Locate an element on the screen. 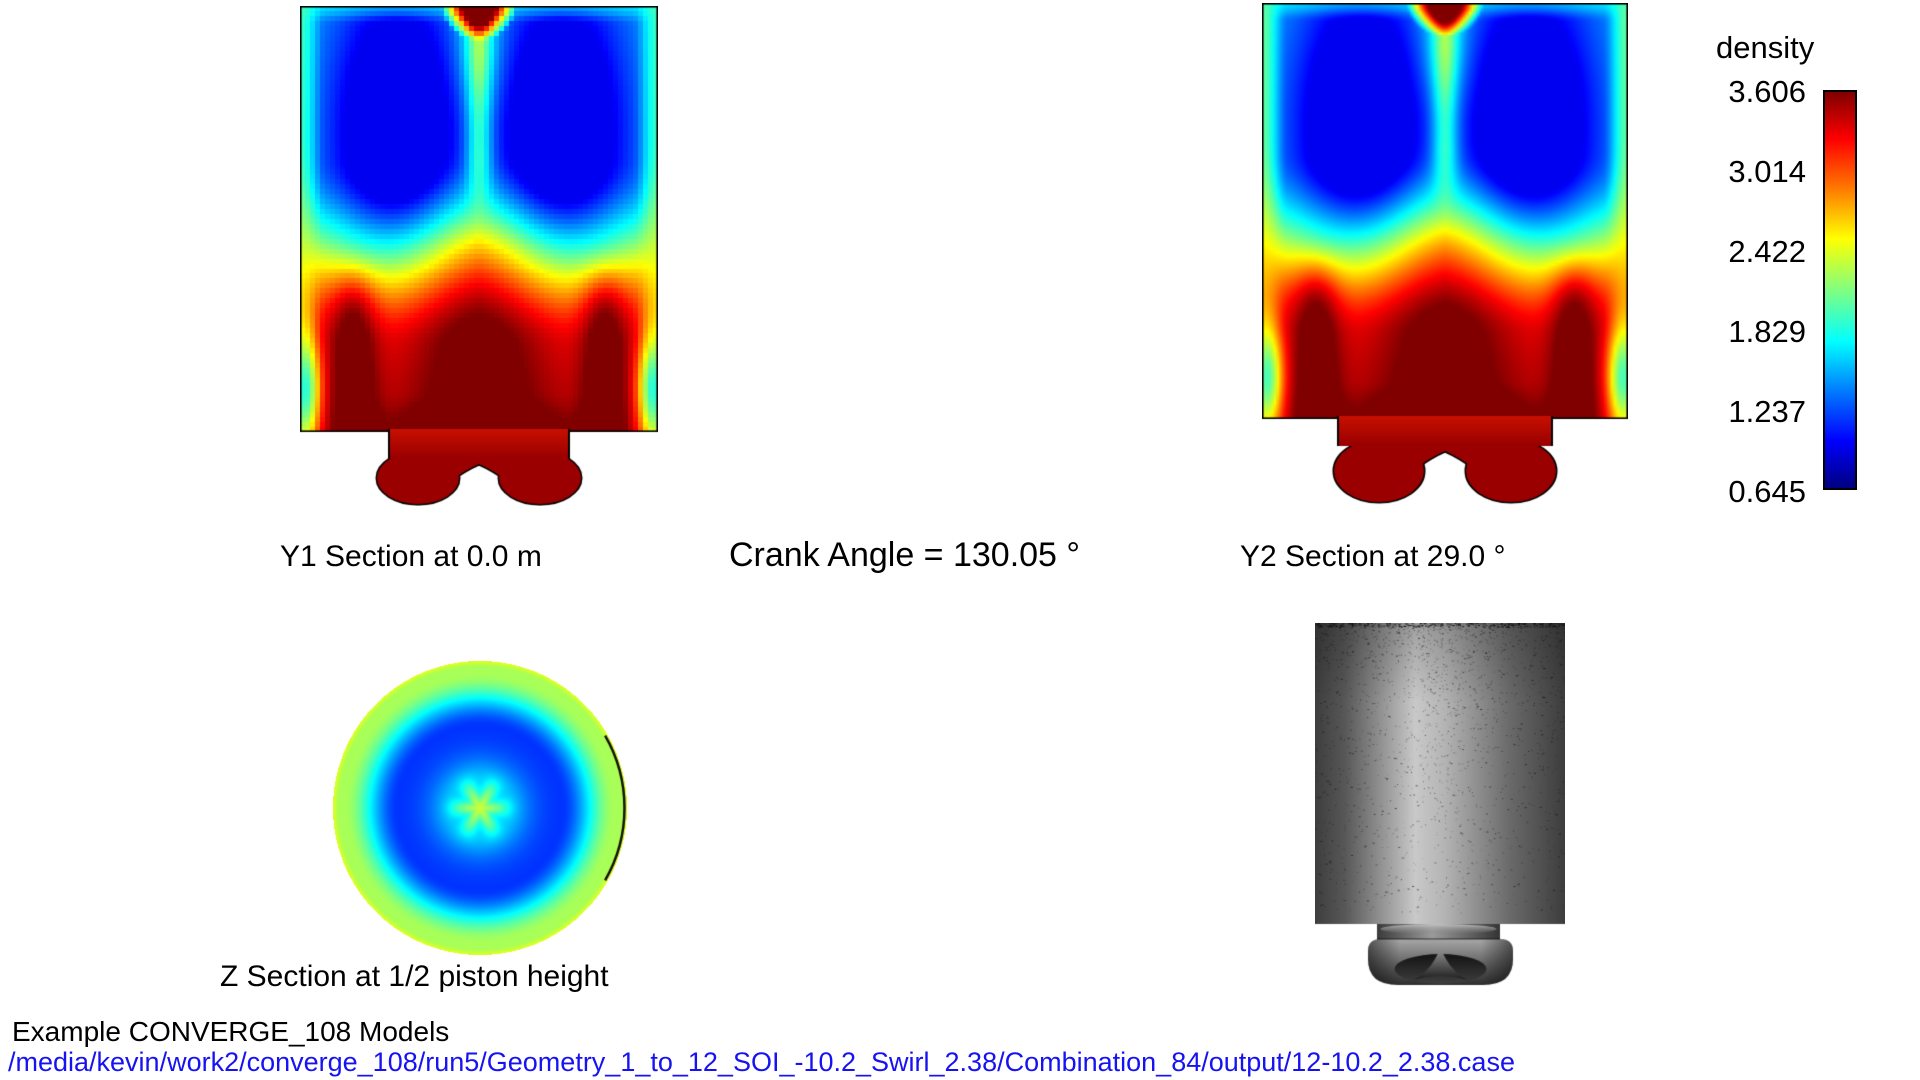 The height and width of the screenshot is (1080, 1920). legend-tick-labels: 3.606 3.014 2.422 1.829 1.237 0.645 is located at coordinates (1746, 270).